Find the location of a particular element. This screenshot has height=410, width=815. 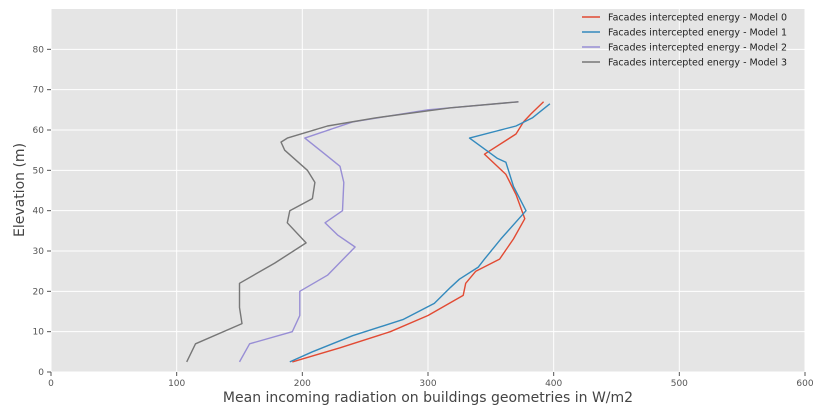

x-tick-label: 200 is located at coordinates (302, 384).